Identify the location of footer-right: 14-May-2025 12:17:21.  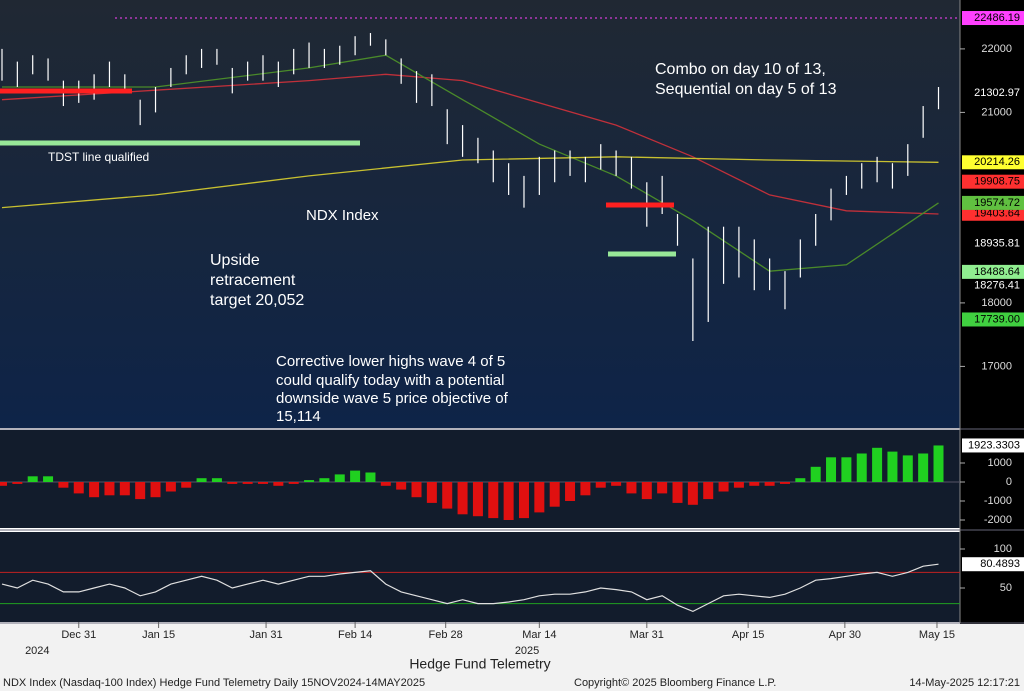
(964, 683).